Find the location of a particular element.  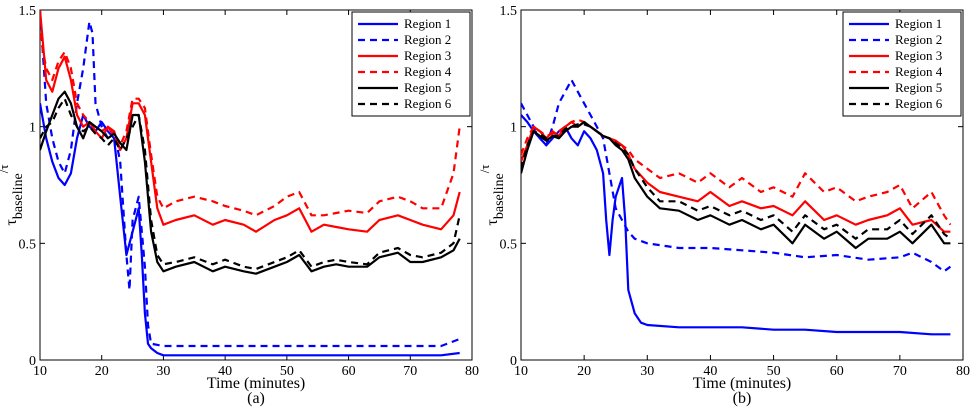

panel-label: (b) is located at coordinates (742, 398).